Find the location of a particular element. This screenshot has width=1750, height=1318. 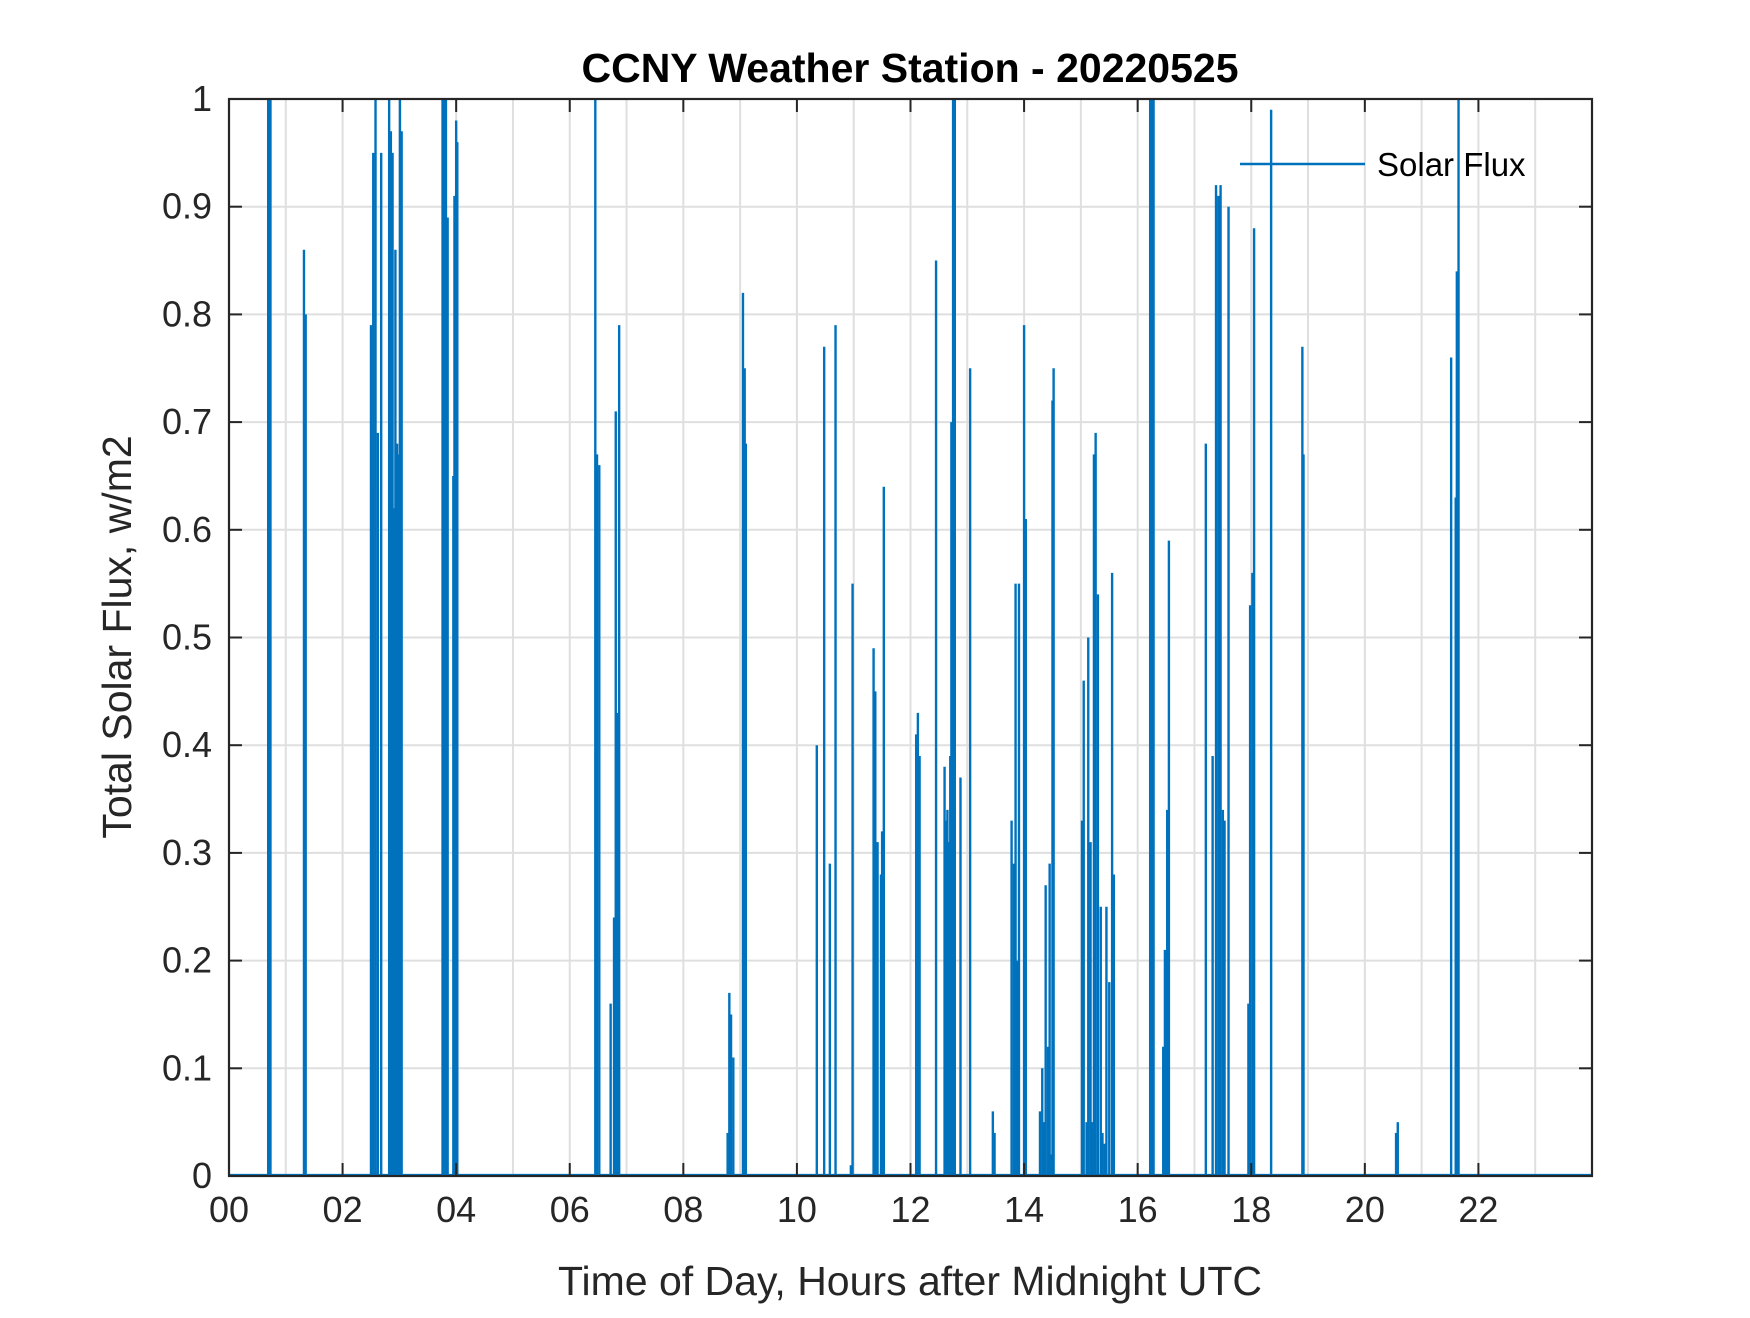

y-tick-label: 0.7 is located at coordinates (187, 421).